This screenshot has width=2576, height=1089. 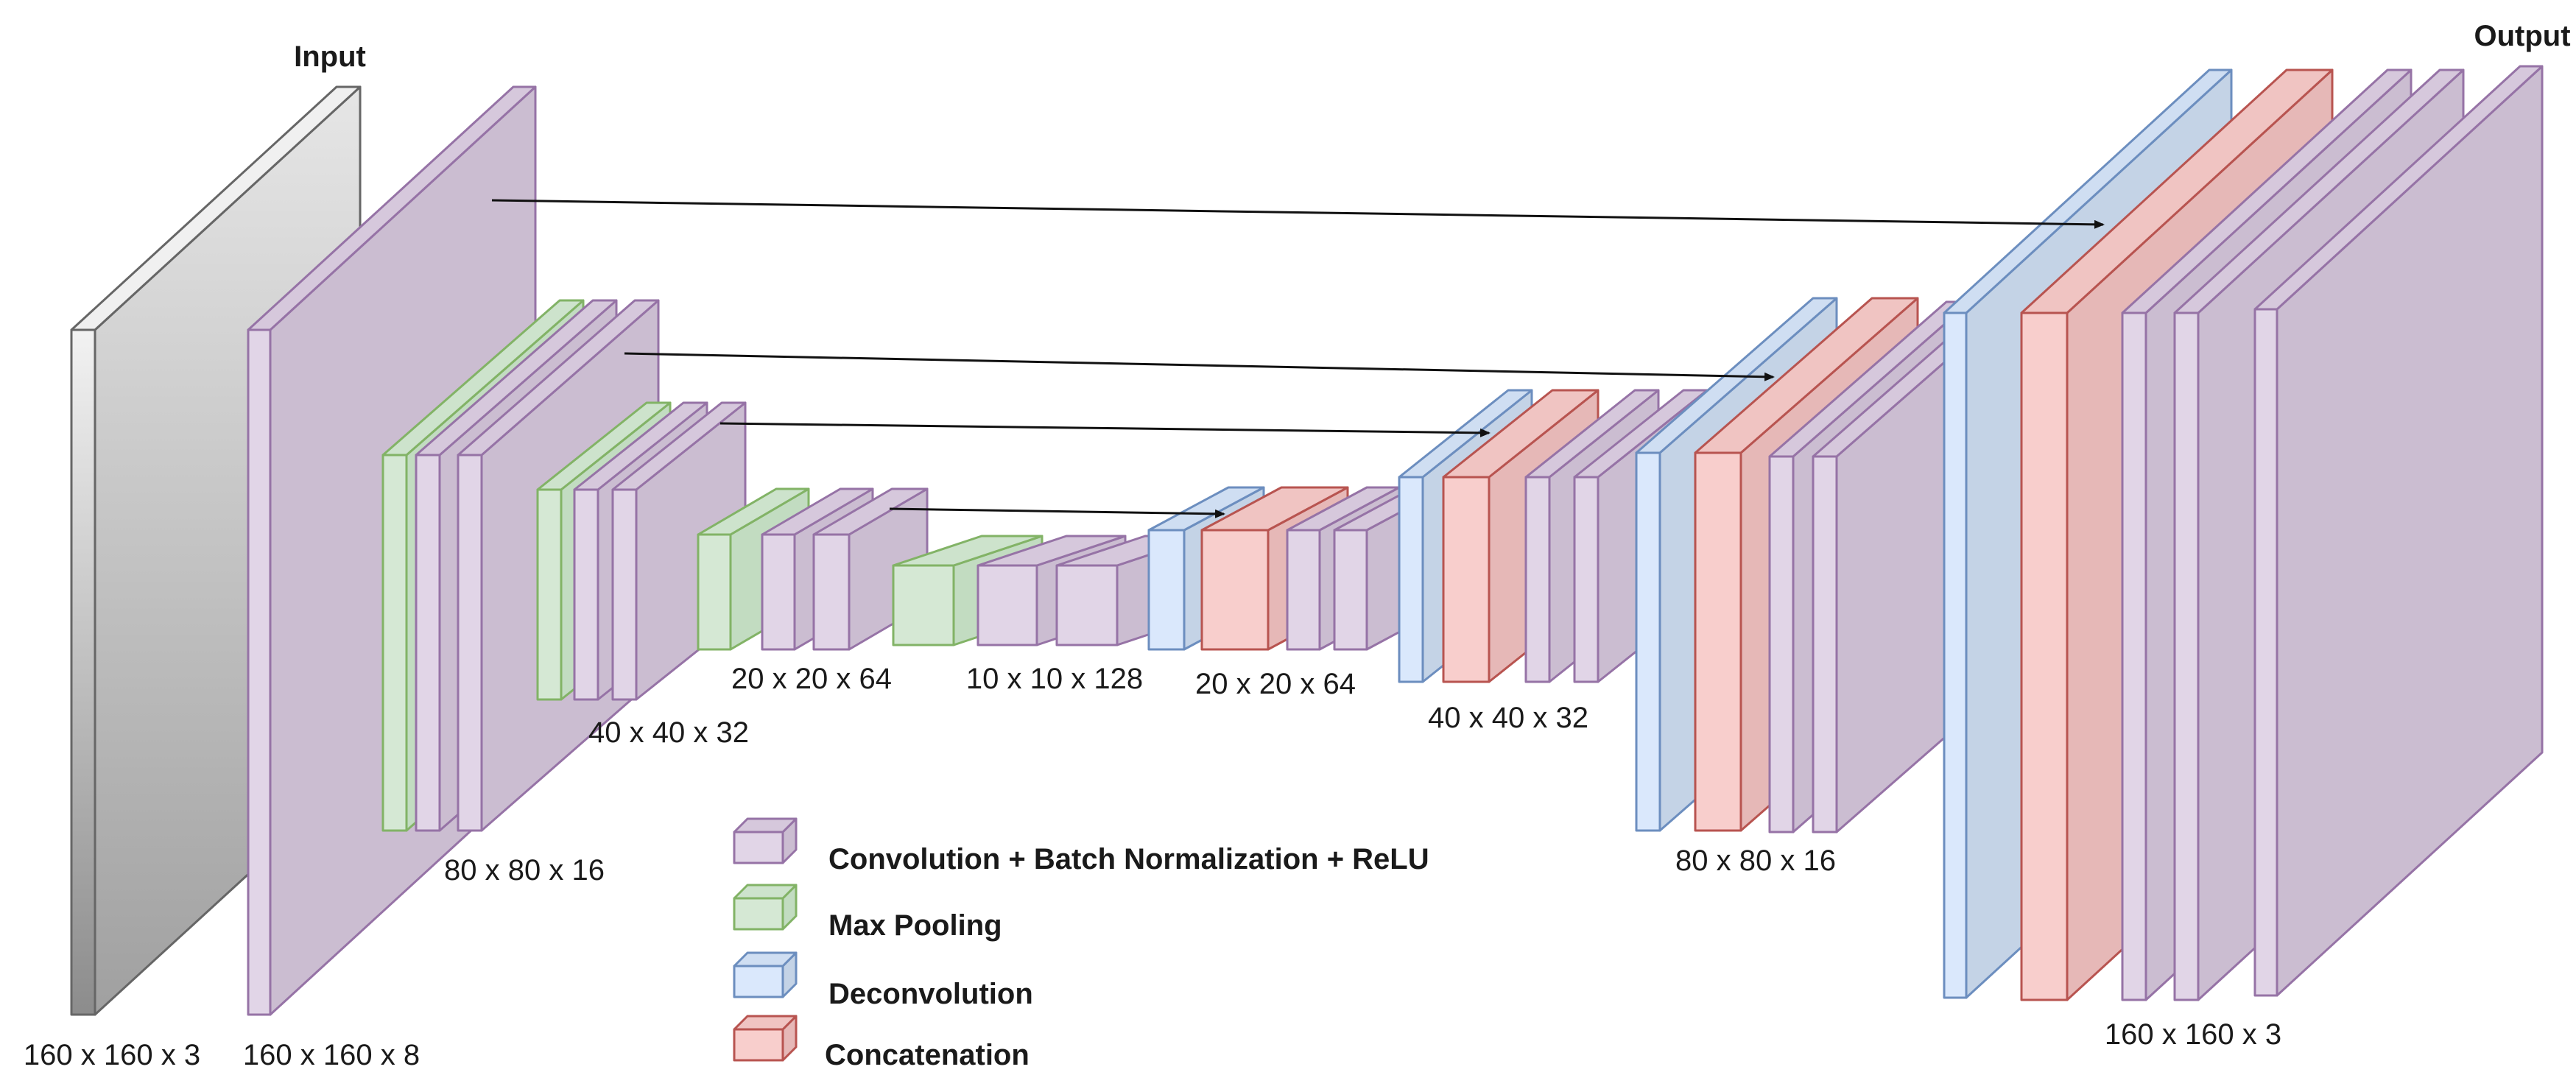 I want to click on dim-label-dec-80x16: 80 x 80 x 16, so click(x=1755, y=861).